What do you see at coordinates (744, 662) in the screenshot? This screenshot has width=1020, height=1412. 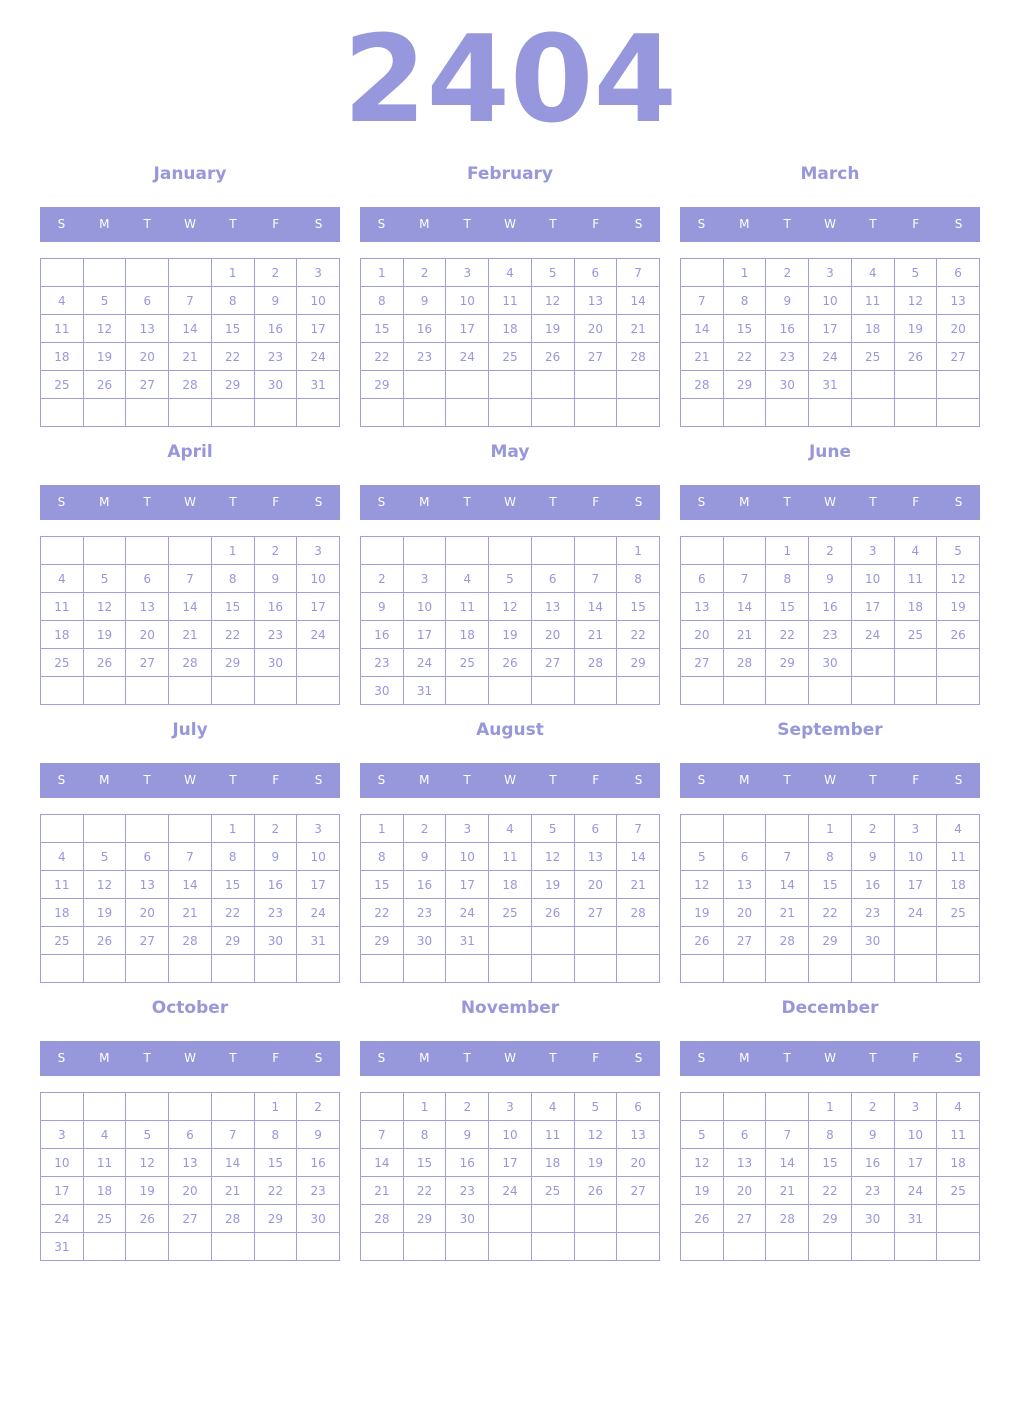 I see `day-cell: 28` at bounding box center [744, 662].